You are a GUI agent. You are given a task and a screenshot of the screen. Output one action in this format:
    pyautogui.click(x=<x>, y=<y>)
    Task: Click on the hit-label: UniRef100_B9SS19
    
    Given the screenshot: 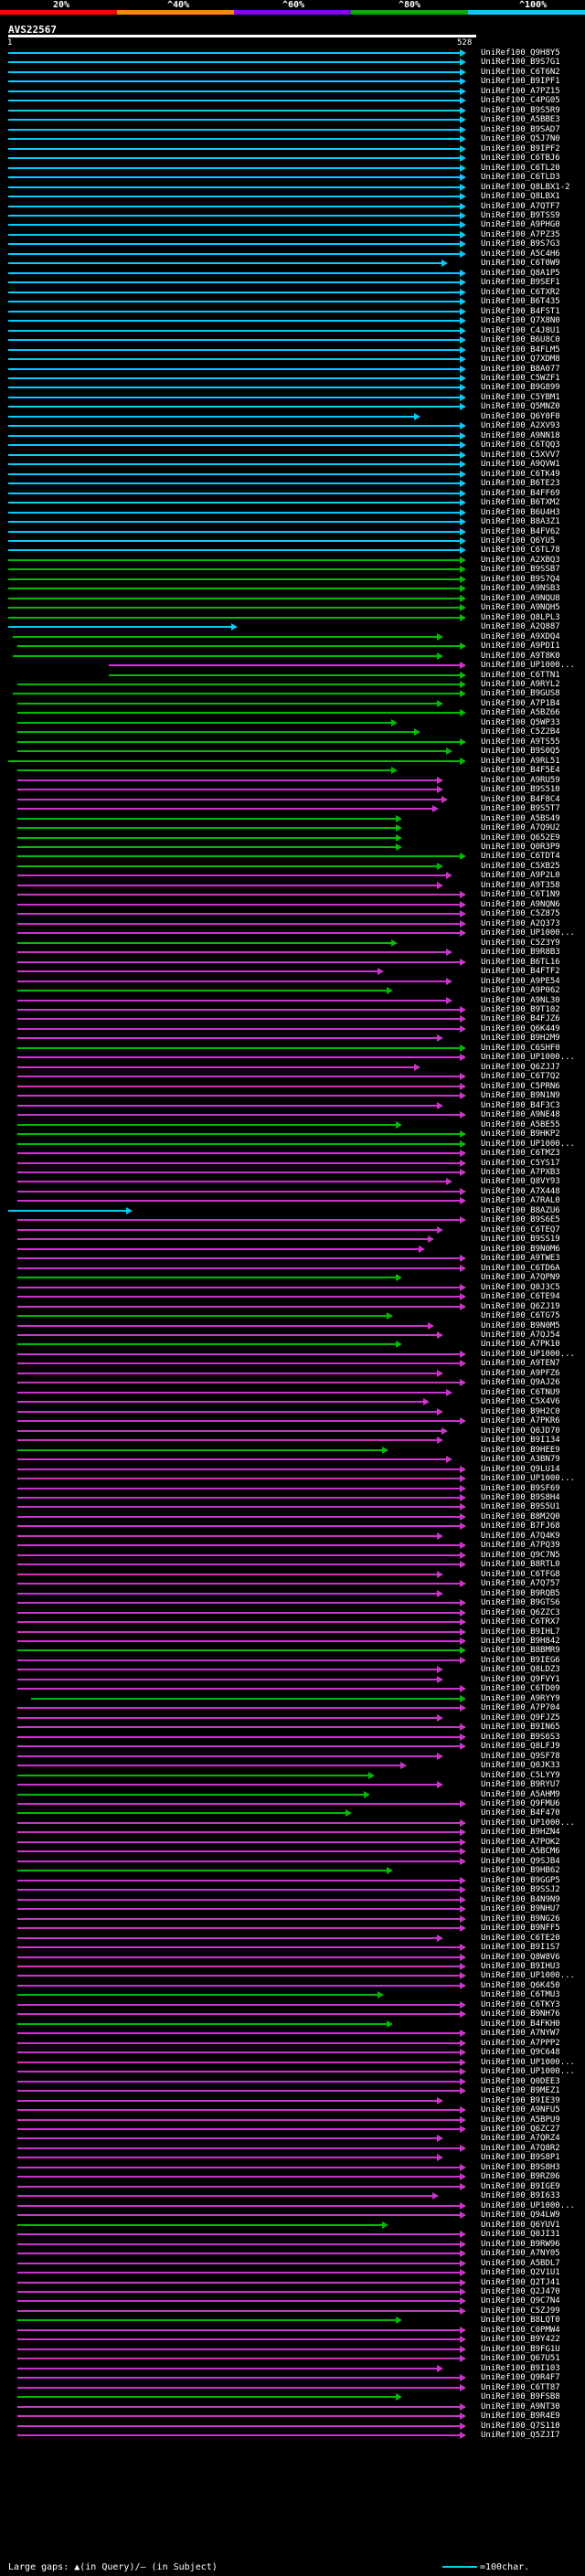 What is the action you would take?
    pyautogui.click(x=520, y=1240)
    